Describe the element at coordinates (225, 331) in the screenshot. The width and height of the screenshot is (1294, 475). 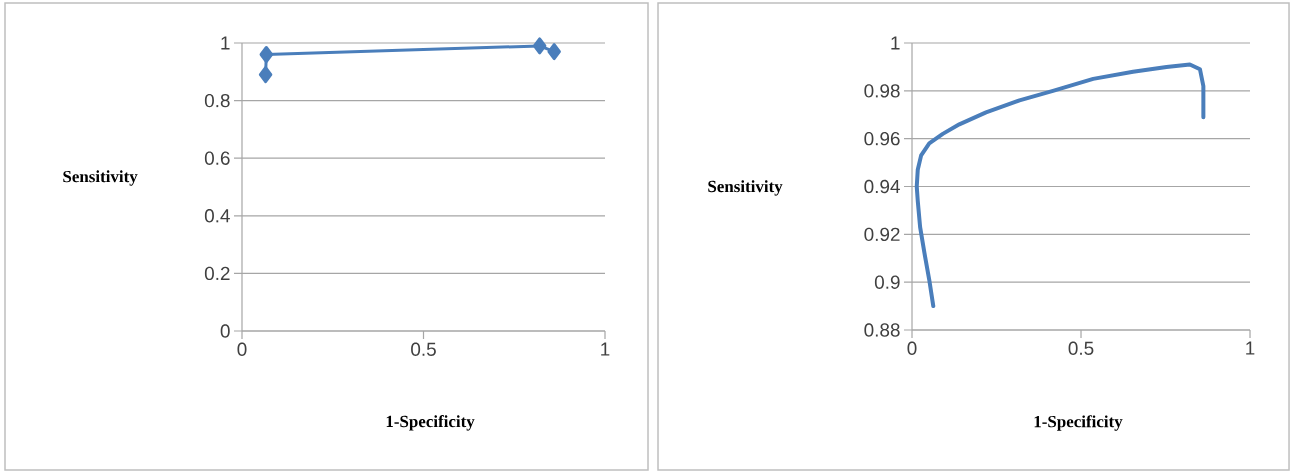
I see `y-tick-label: 0` at that location.